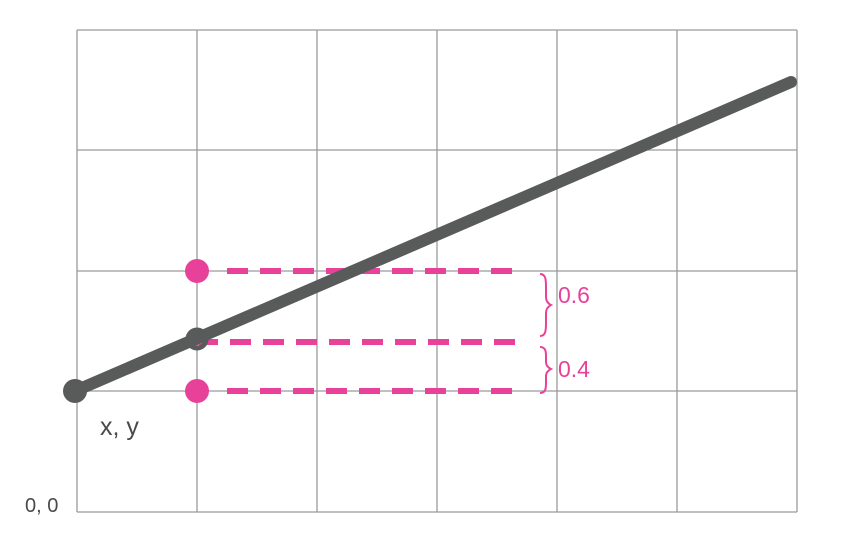  I want to click on upper-fraction-label: 0.6, so click(574, 295).